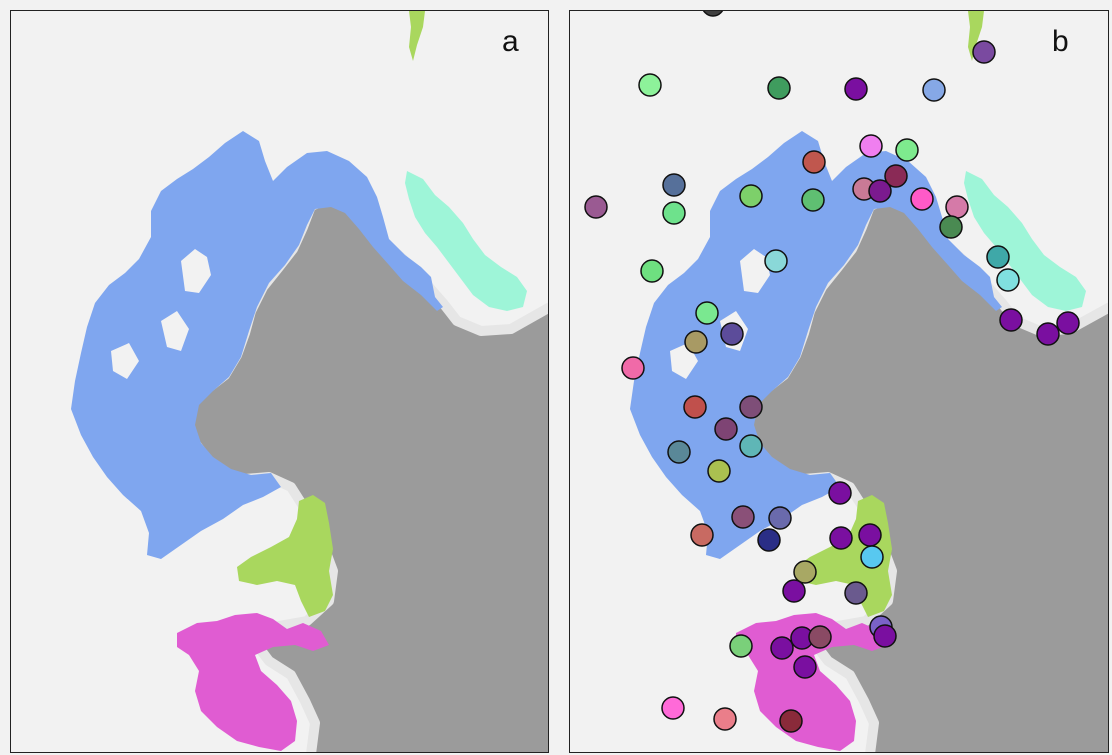 The height and width of the screenshot is (755, 1112). What do you see at coordinates (285, 556) in the screenshot?
I see `green-region` at bounding box center [285, 556].